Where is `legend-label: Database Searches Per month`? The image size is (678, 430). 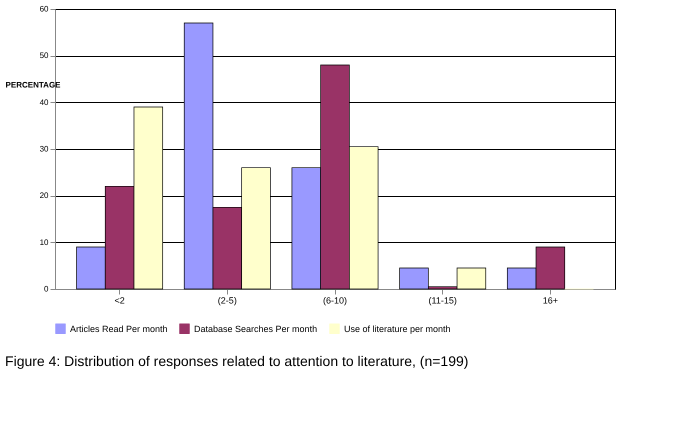
legend-label: Database Searches Per month is located at coordinates (256, 329).